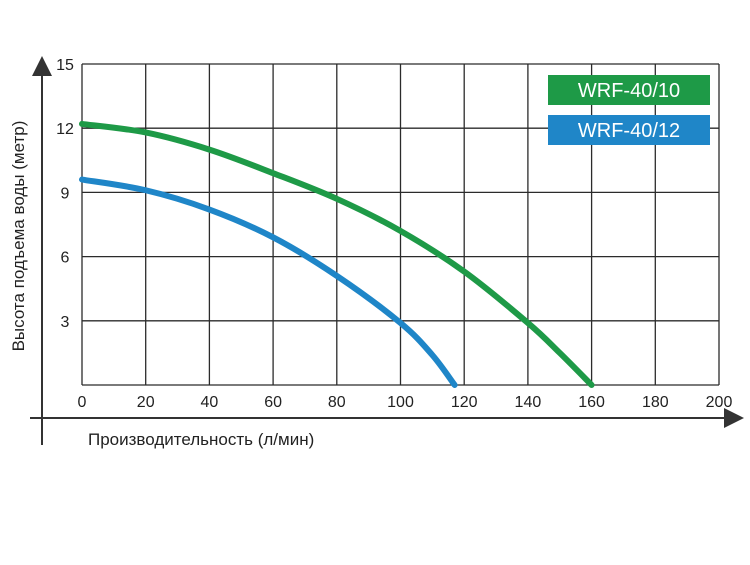 The width and height of the screenshot is (750, 565). I want to click on x-tick-label: 140, so click(528, 402).